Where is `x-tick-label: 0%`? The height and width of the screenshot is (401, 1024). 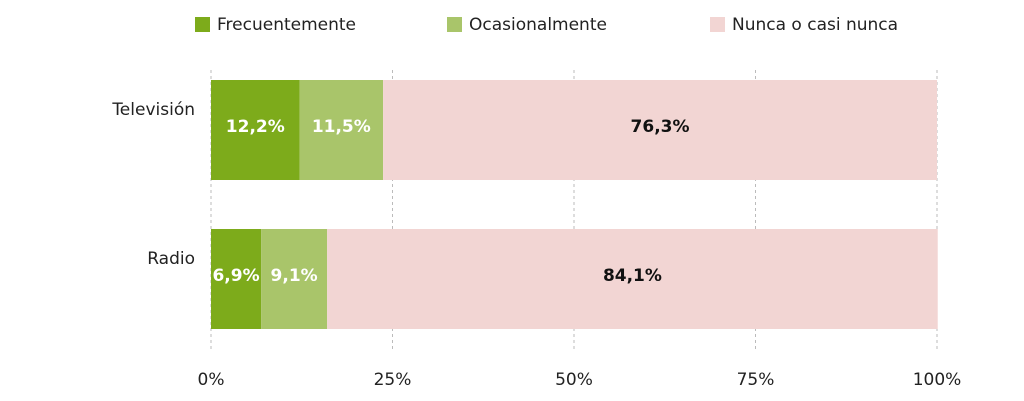 x-tick-label: 0% is located at coordinates (211, 380).